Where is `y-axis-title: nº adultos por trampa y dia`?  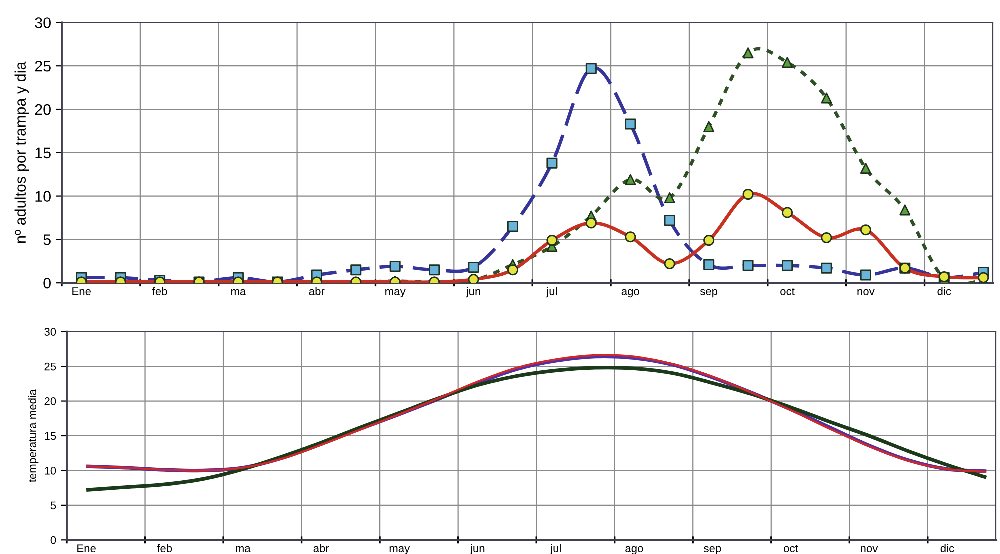 y-axis-title: nº adultos por trampa y dia is located at coordinates (22, 152).